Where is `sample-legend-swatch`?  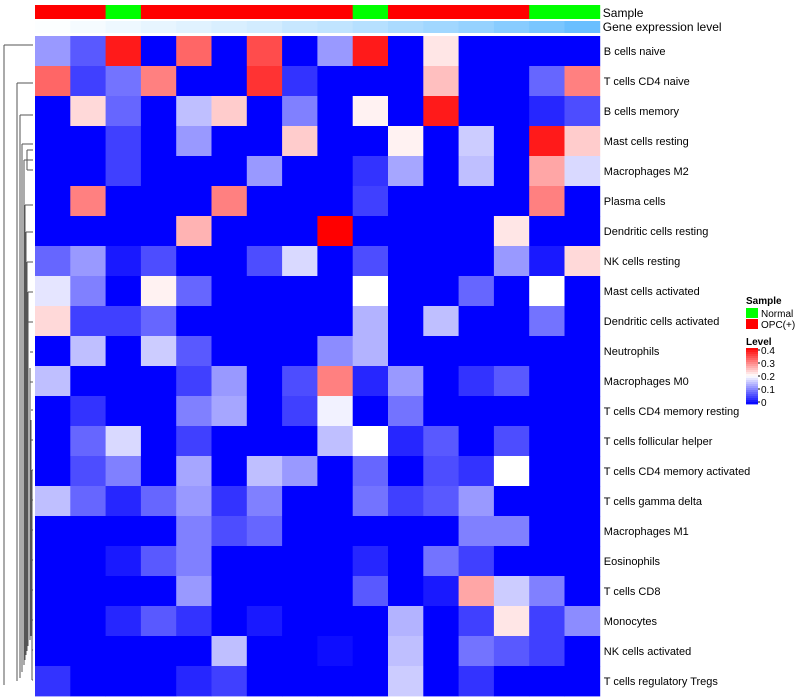 sample-legend-swatch is located at coordinates (752, 324).